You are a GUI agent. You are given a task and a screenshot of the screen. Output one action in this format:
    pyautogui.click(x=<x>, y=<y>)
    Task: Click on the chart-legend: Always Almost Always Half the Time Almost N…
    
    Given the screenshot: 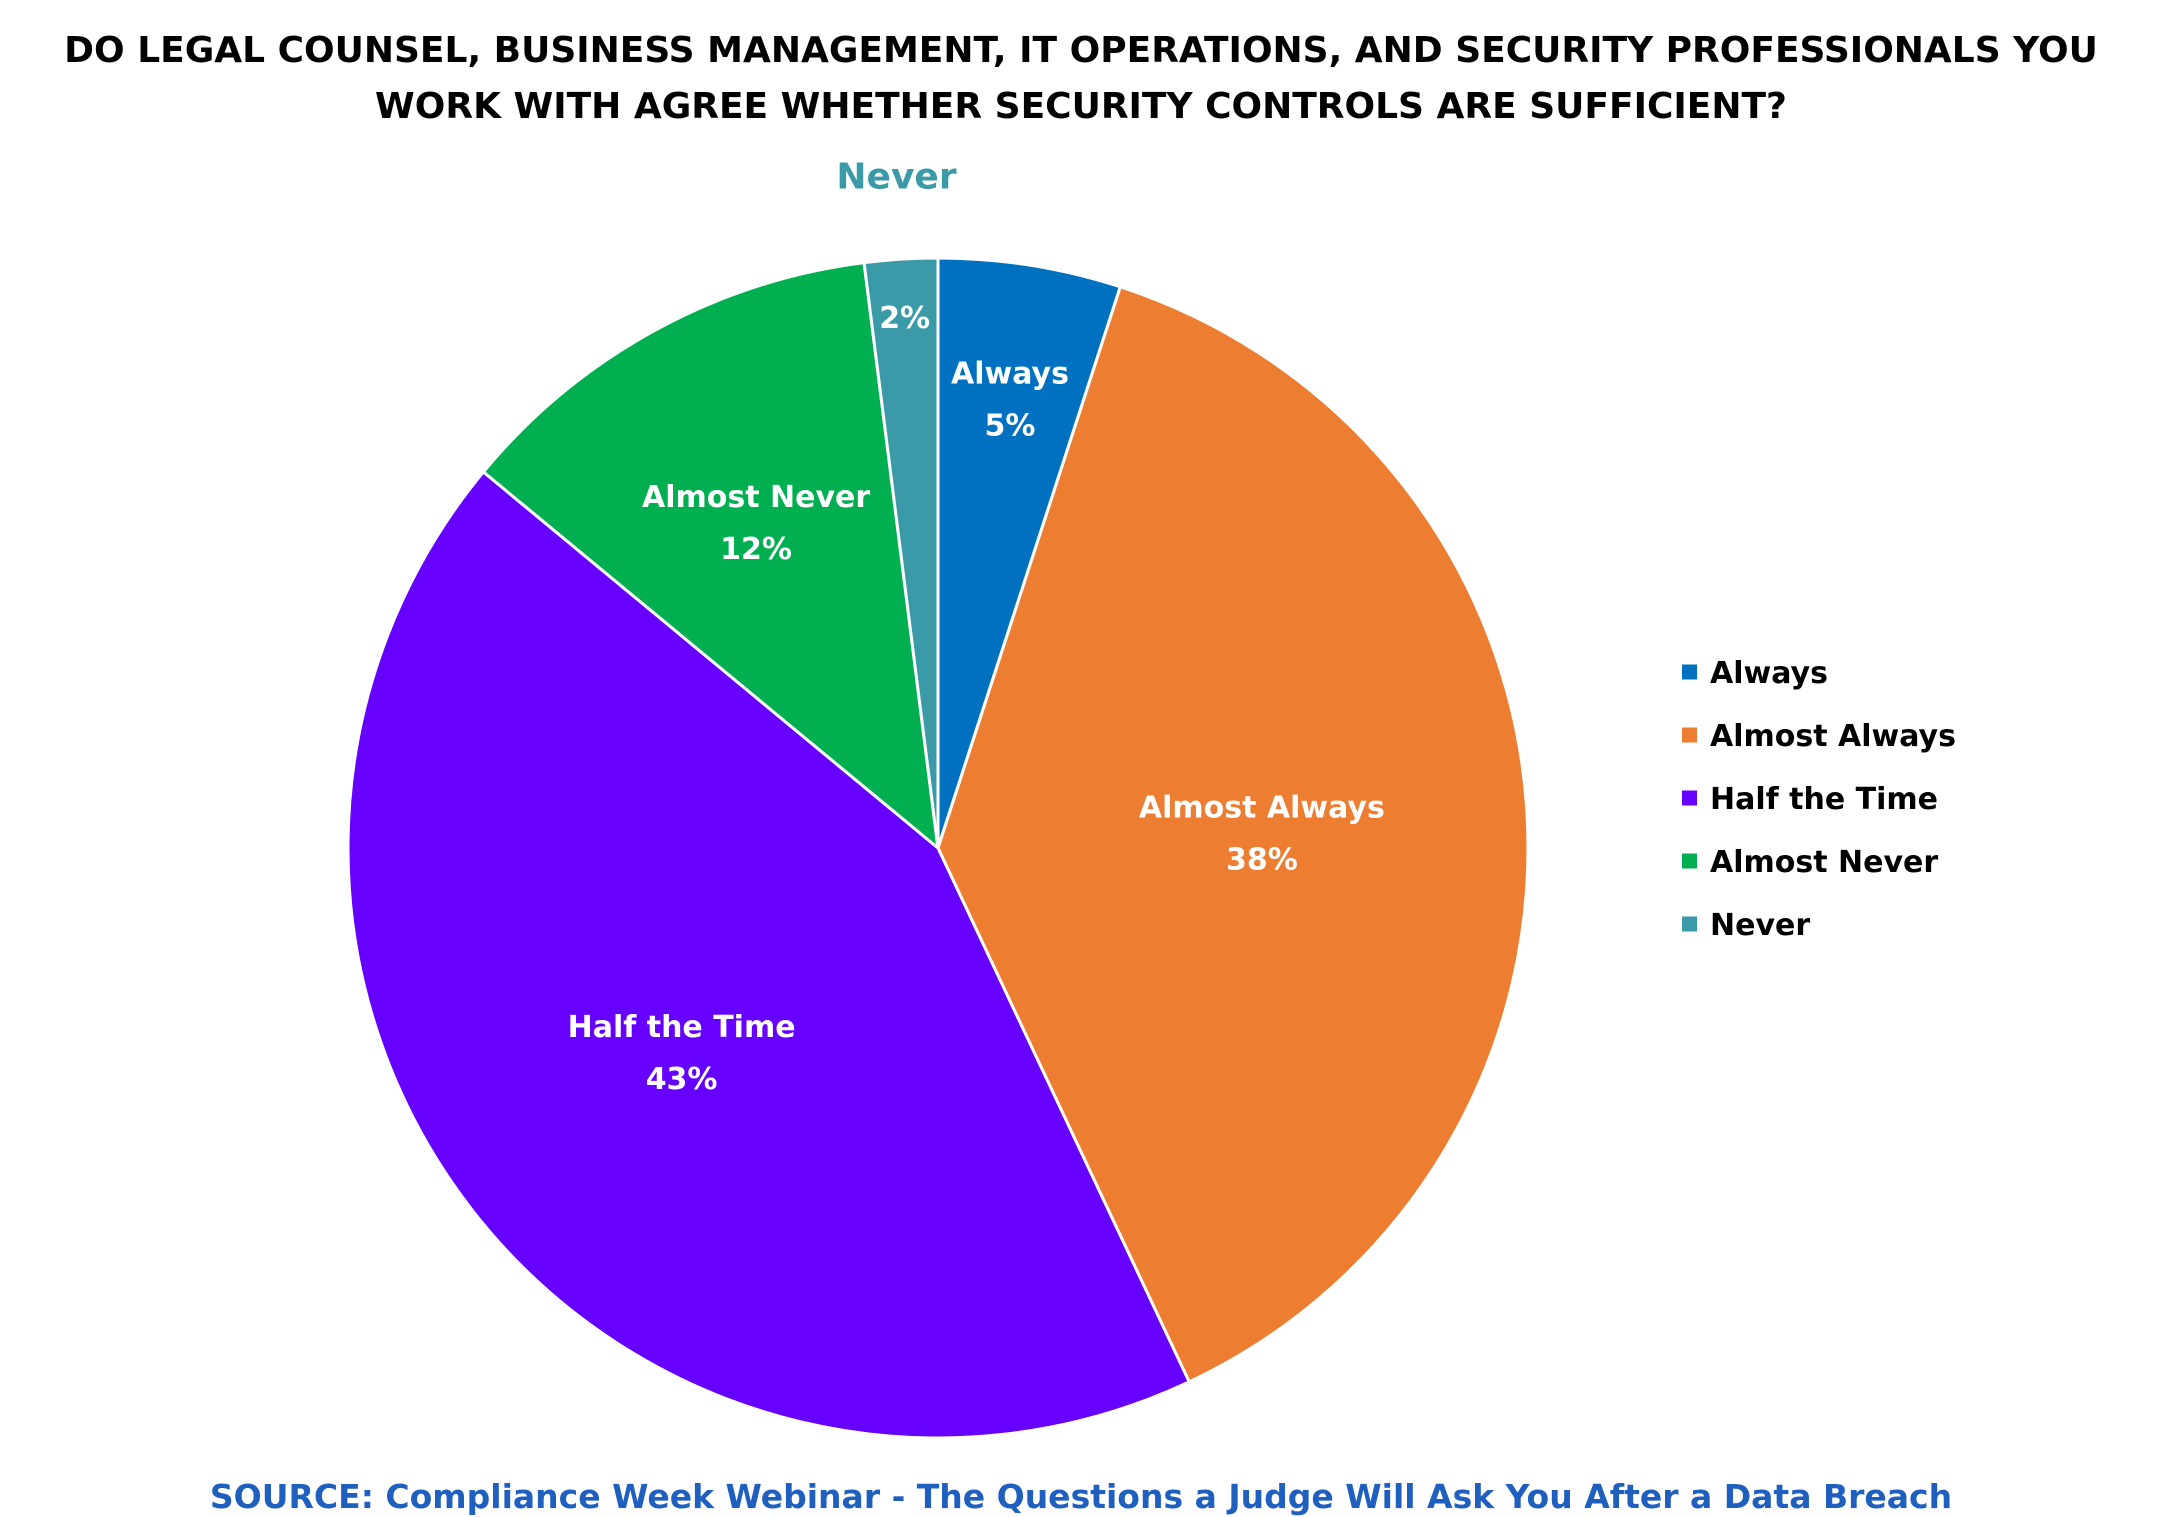 What is the action you would take?
    pyautogui.click(x=1819, y=799)
    